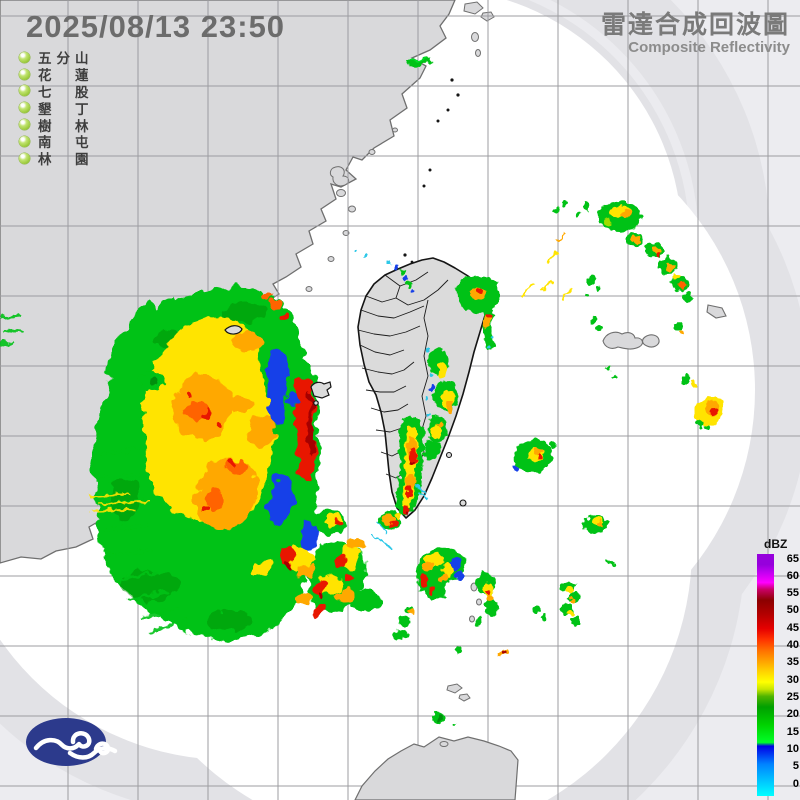 The image size is (800, 800). I want to click on station-label: 墾 丁, so click(66, 109).